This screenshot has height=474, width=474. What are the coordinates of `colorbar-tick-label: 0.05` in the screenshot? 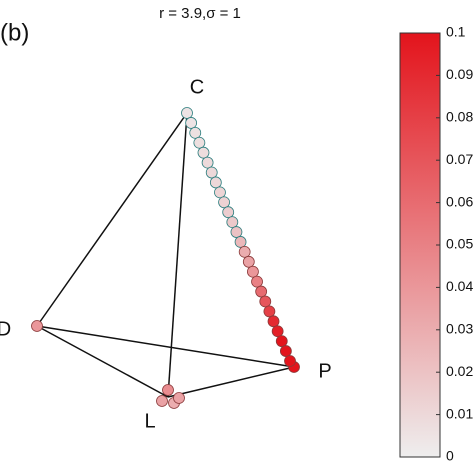 It's located at (459, 244).